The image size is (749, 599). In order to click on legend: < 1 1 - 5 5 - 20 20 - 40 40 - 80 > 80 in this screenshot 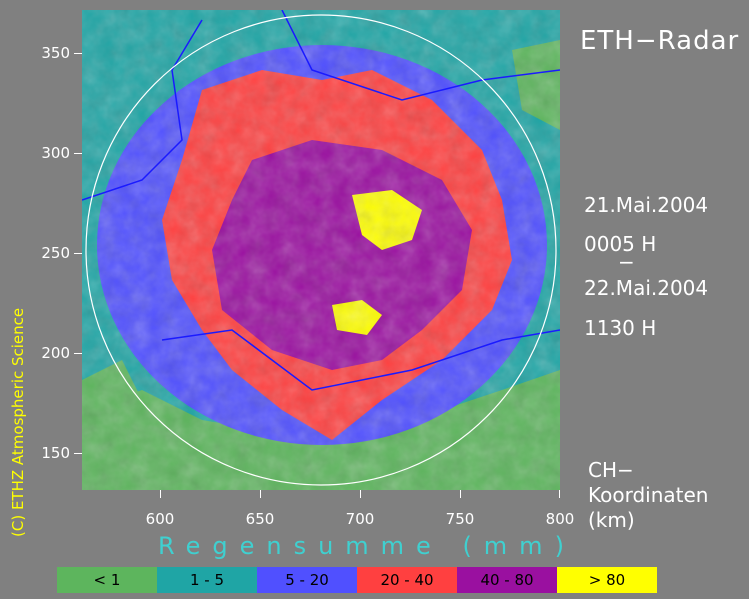, I will do `click(357, 580)`.